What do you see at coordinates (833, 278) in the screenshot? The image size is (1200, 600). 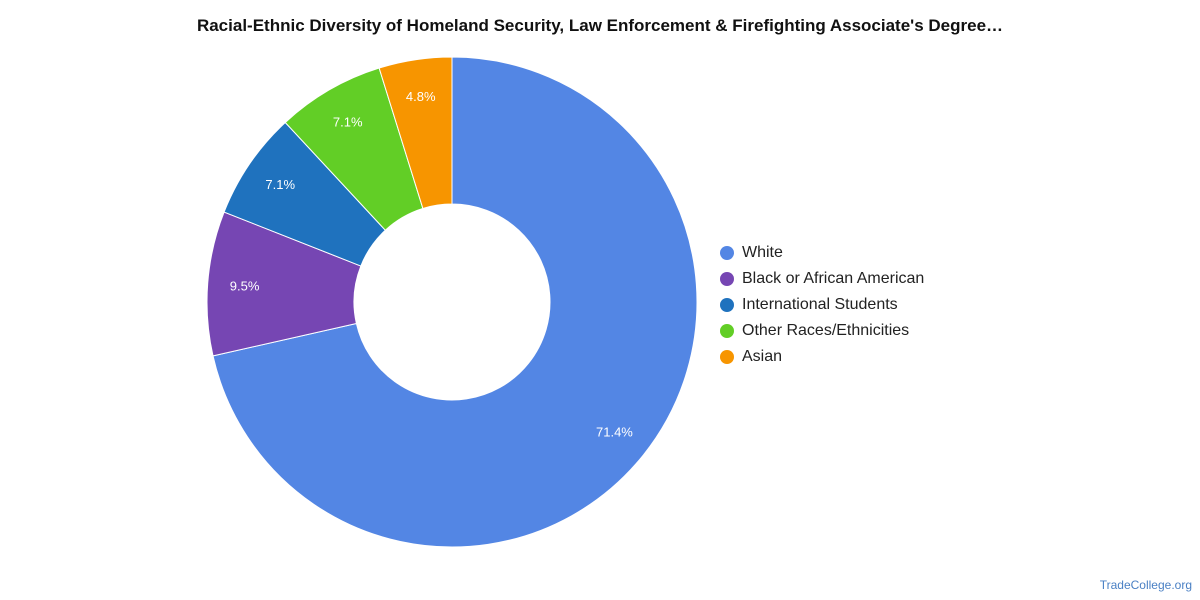 I see `legend-label: Black or African American` at bounding box center [833, 278].